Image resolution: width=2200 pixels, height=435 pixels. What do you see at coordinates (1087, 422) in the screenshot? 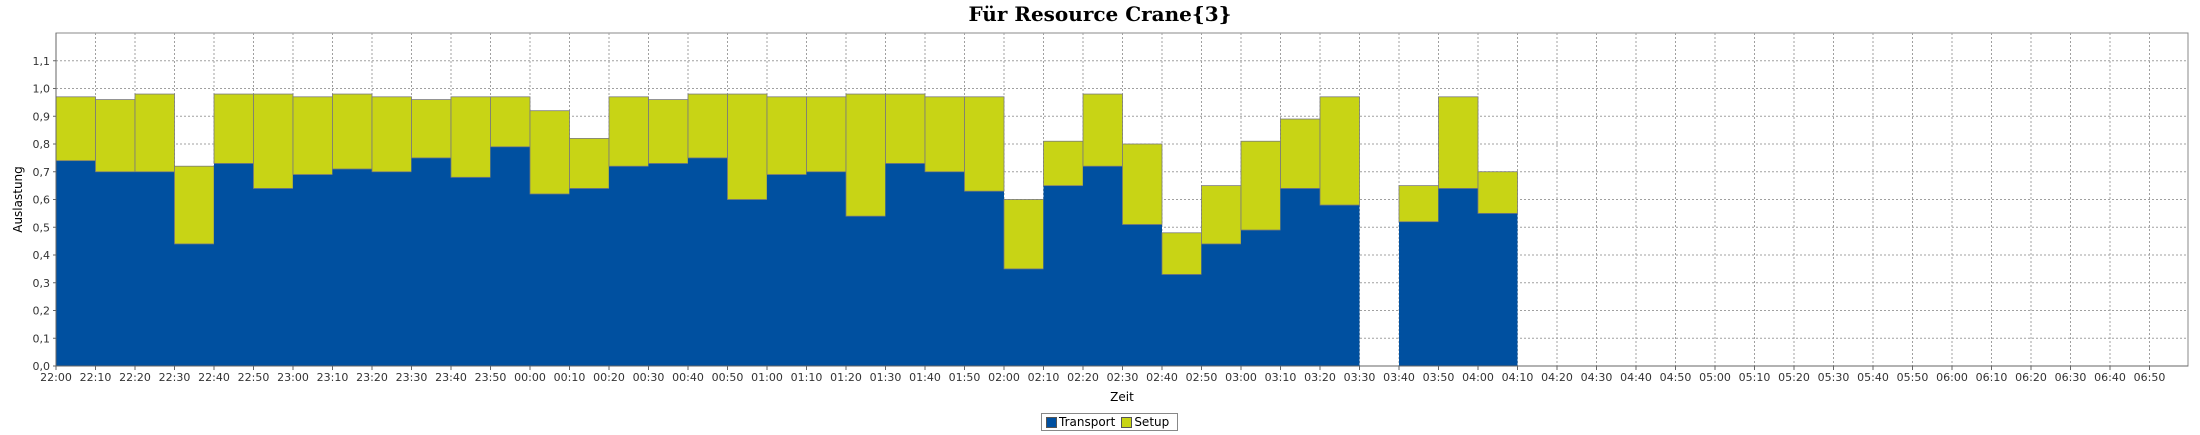
I see `legend-label-transport: Transport` at bounding box center [1087, 422].